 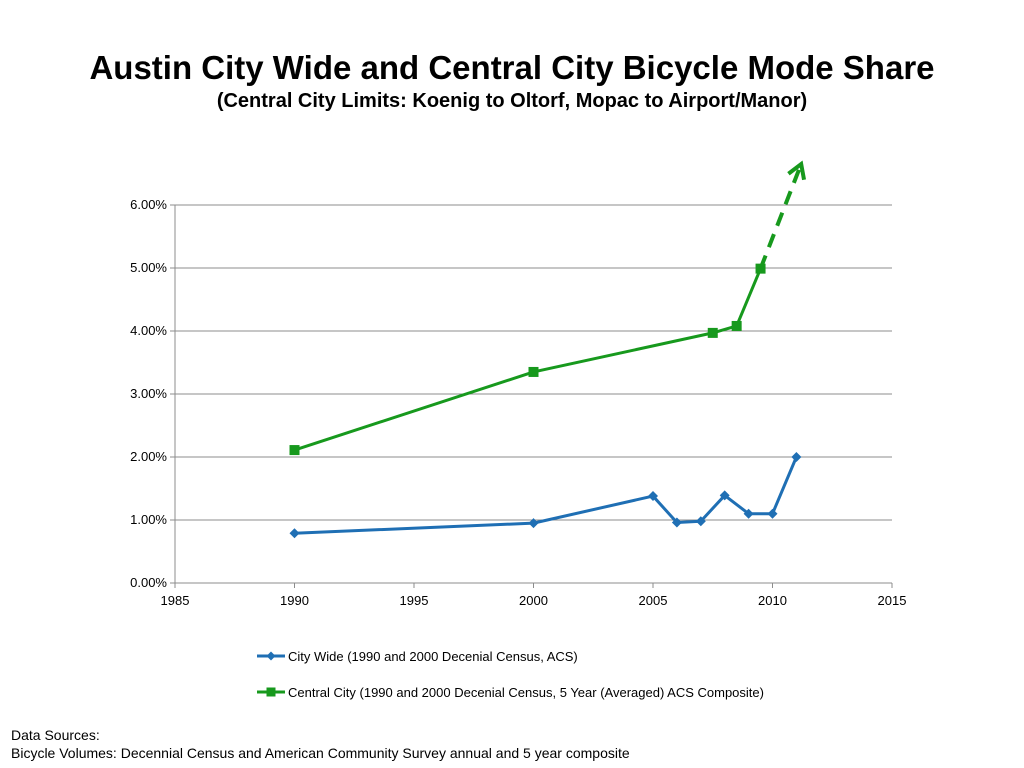 What do you see at coordinates (148, 519) in the screenshot?
I see `y-tick-label: 1.00%` at bounding box center [148, 519].